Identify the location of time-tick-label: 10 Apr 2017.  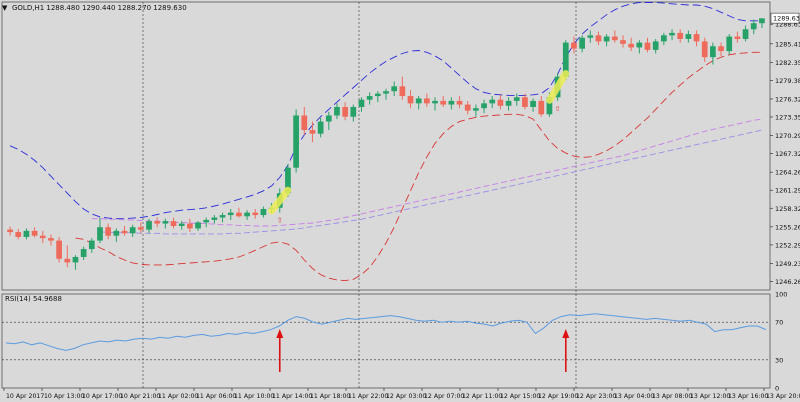
(25, 396).